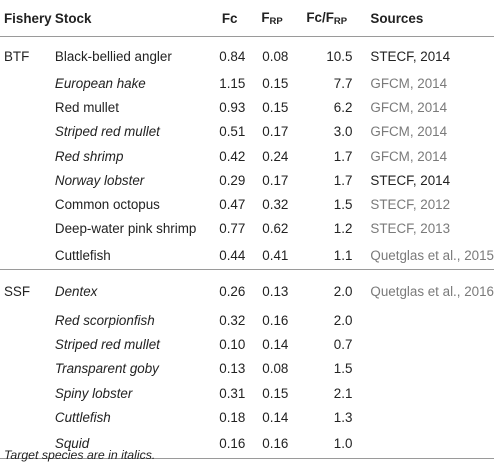 Image resolution: width=494 pixels, height=470 pixels. What do you see at coordinates (232, 83) in the screenshot?
I see `fc-cell: 1.15` at bounding box center [232, 83].